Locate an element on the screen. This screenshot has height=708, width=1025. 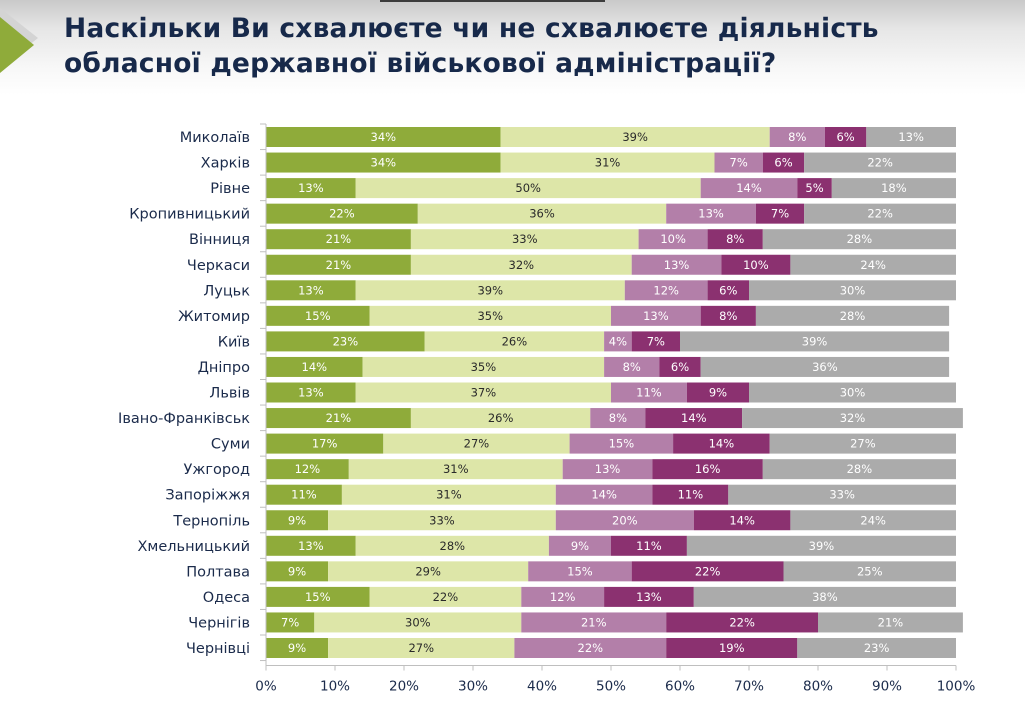
category-label: Одеса is located at coordinates (226, 598).